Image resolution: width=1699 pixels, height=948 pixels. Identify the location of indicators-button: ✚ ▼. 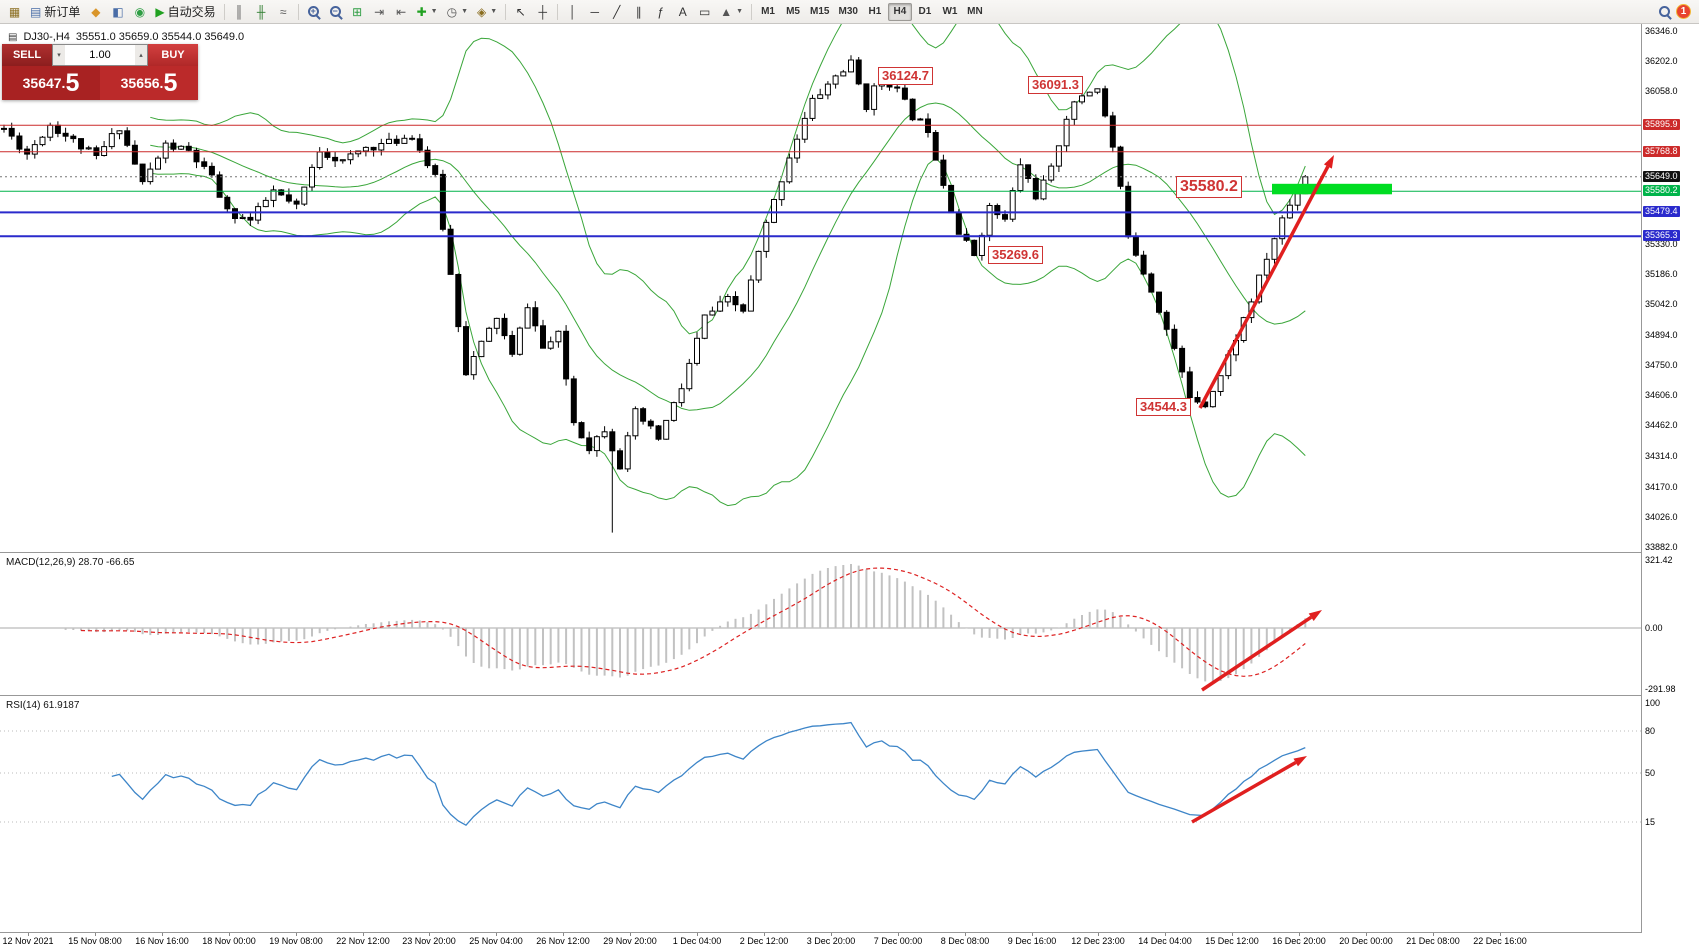
(427, 12).